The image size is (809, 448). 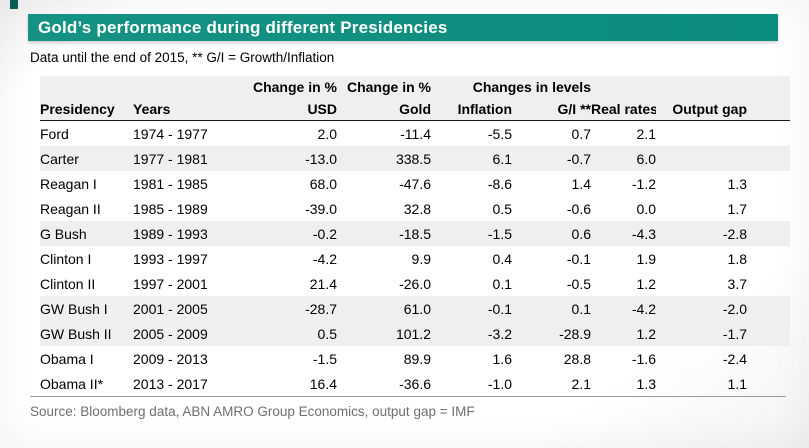 I want to click on cell-usd: -39.0, so click(x=321, y=208).